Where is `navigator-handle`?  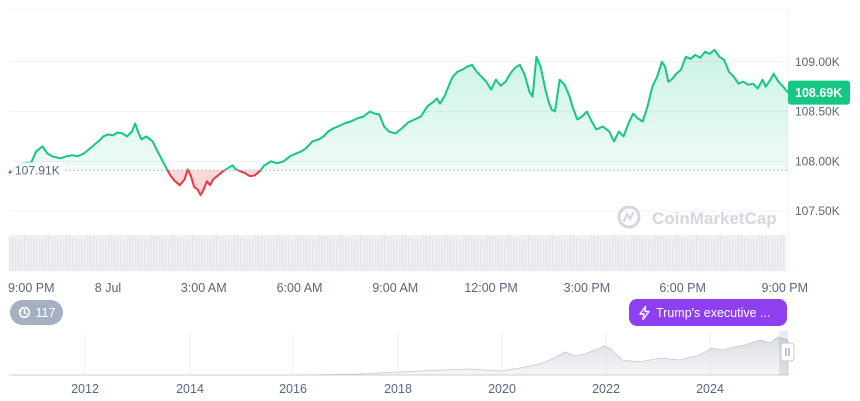 navigator-handle is located at coordinates (787, 352).